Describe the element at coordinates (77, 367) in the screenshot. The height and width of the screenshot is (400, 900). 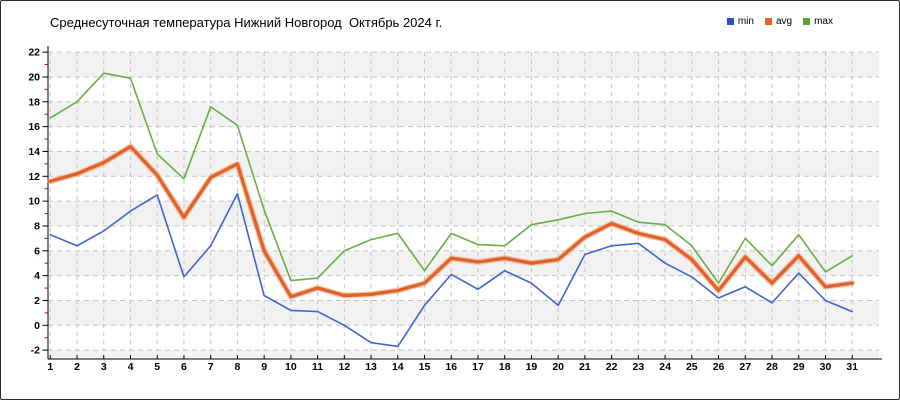
I see `x-tick-label: 2` at that location.